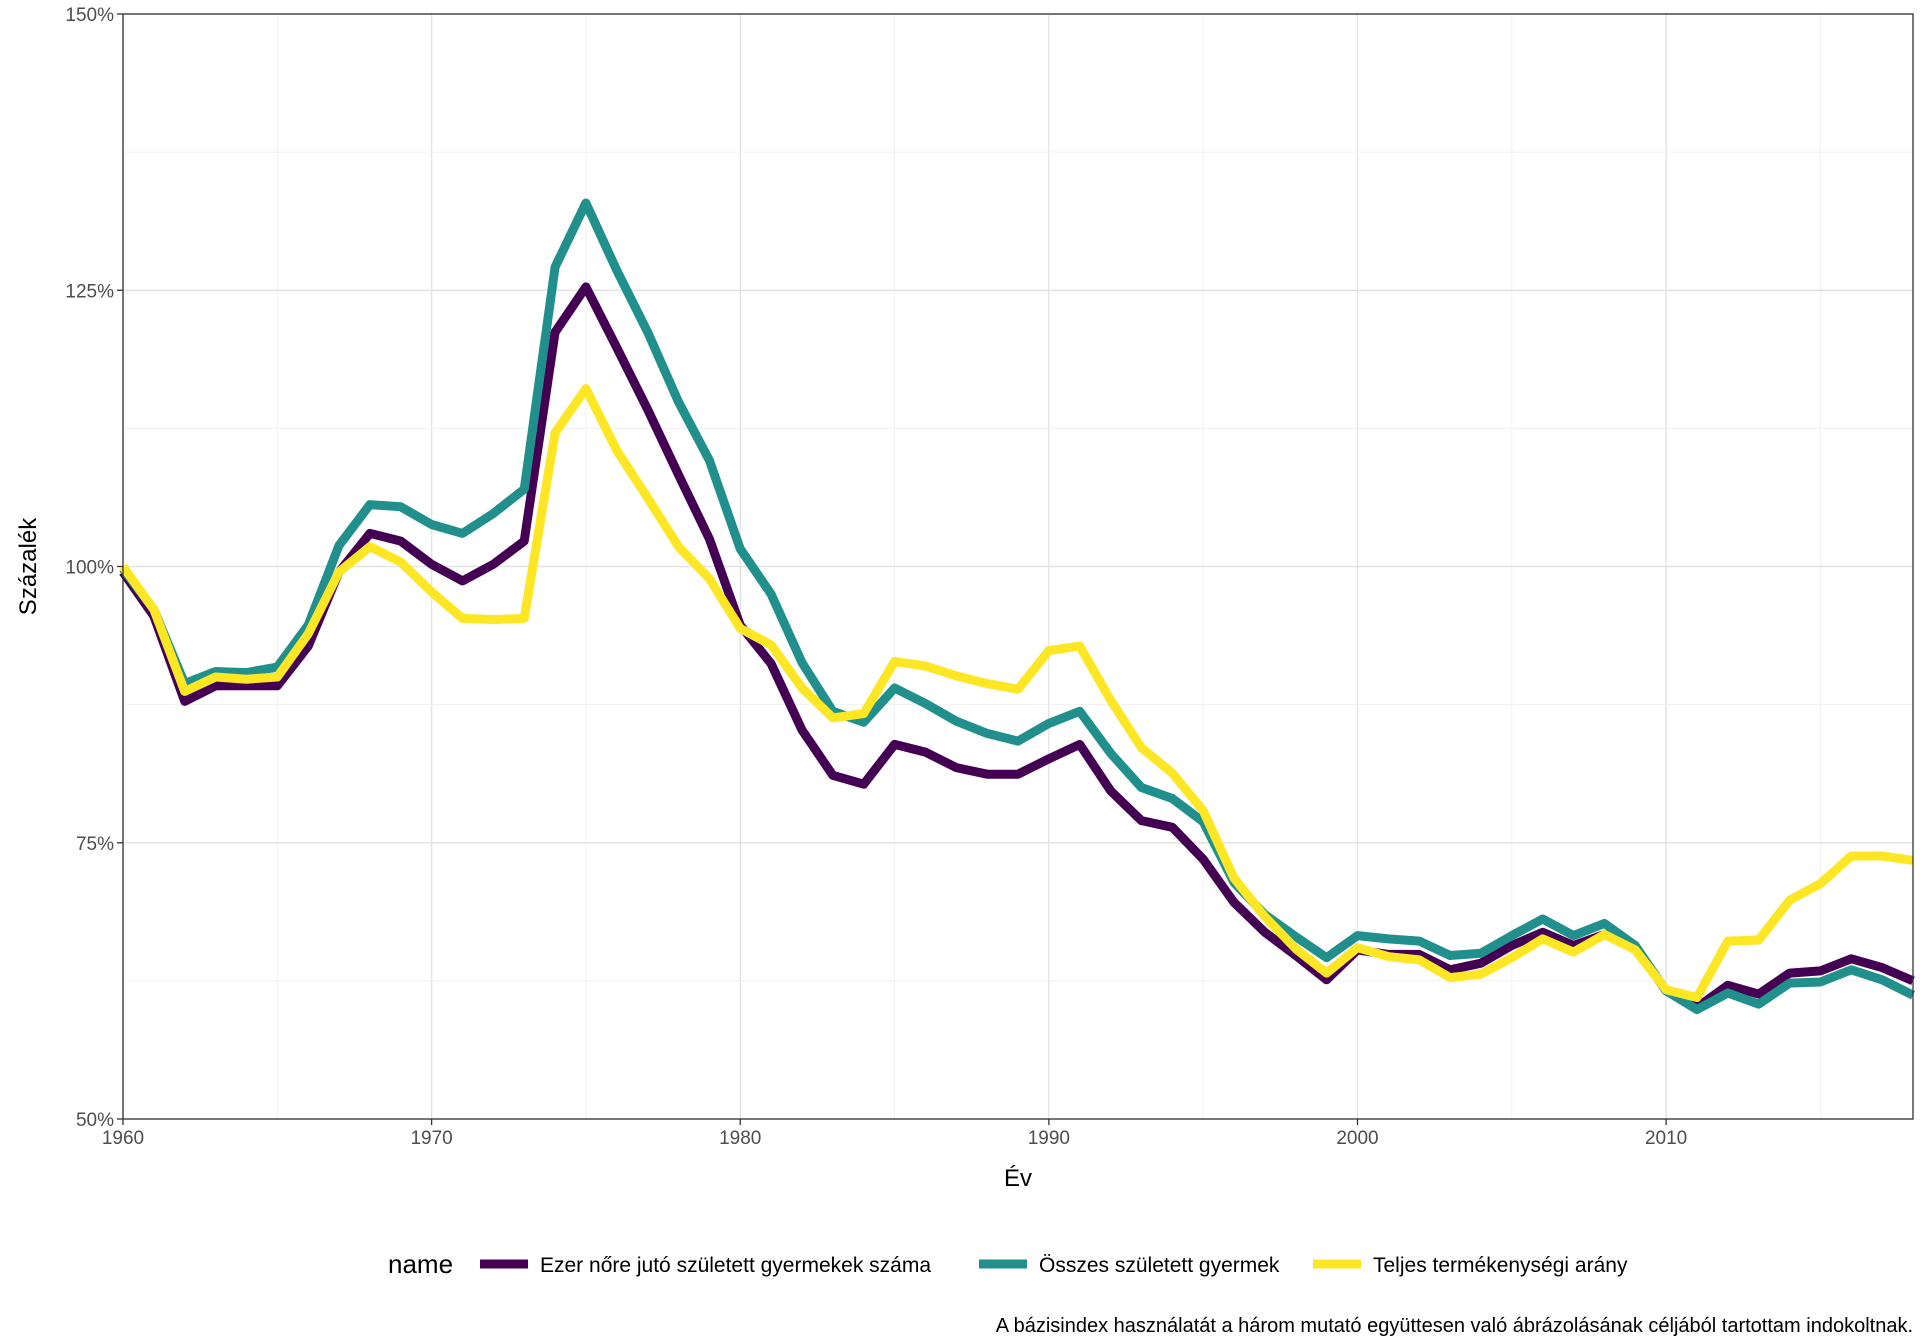 The width and height of the screenshot is (1920, 1344). Describe the element at coordinates (89, 15) in the screenshot. I see `y-tick-label: 150%` at that location.